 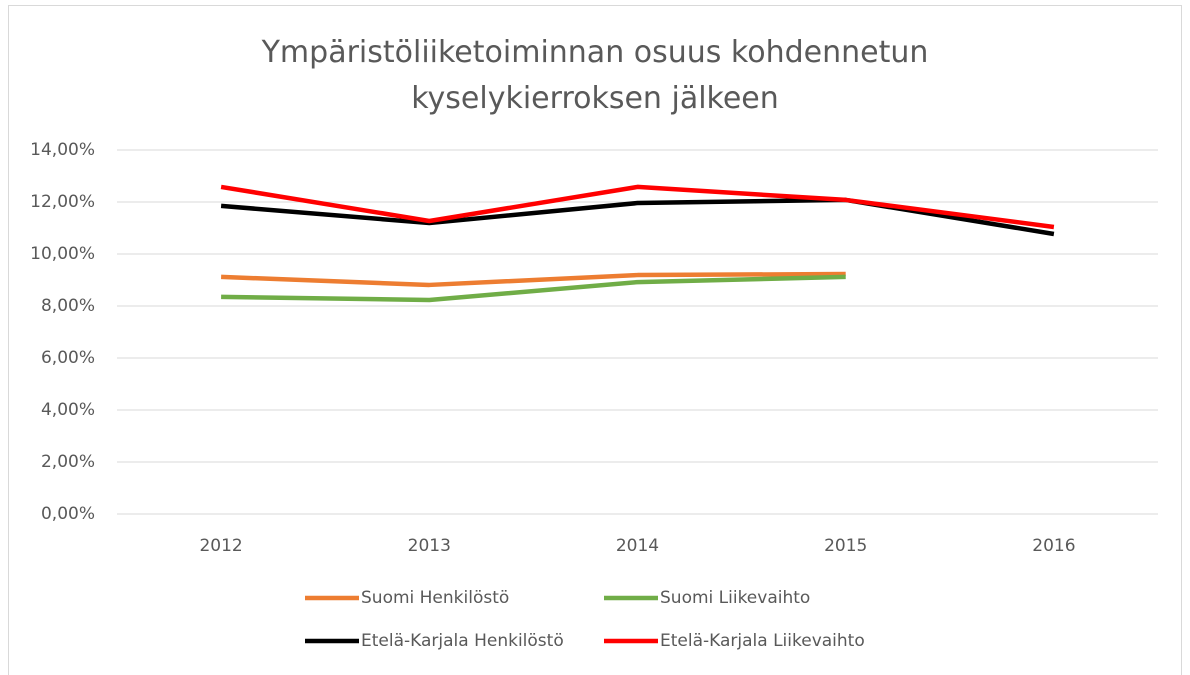 I want to click on legend-label: Etelä-Karjala Liikevaihto, so click(x=762, y=641).